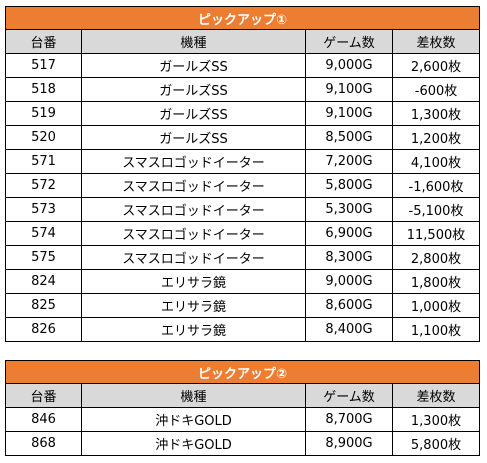 This screenshot has height=463, width=487. Describe the element at coordinates (436, 305) in the screenshot. I see `coin-difference-cell: 1,000枚` at that location.